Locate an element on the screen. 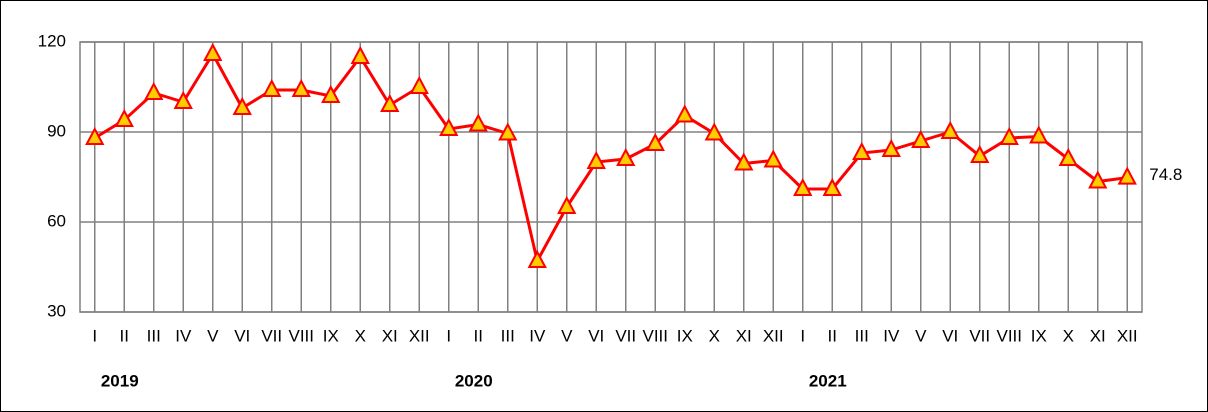 Image resolution: width=1208 pixels, height=412 pixels. year-label: 2021 is located at coordinates (828, 380).